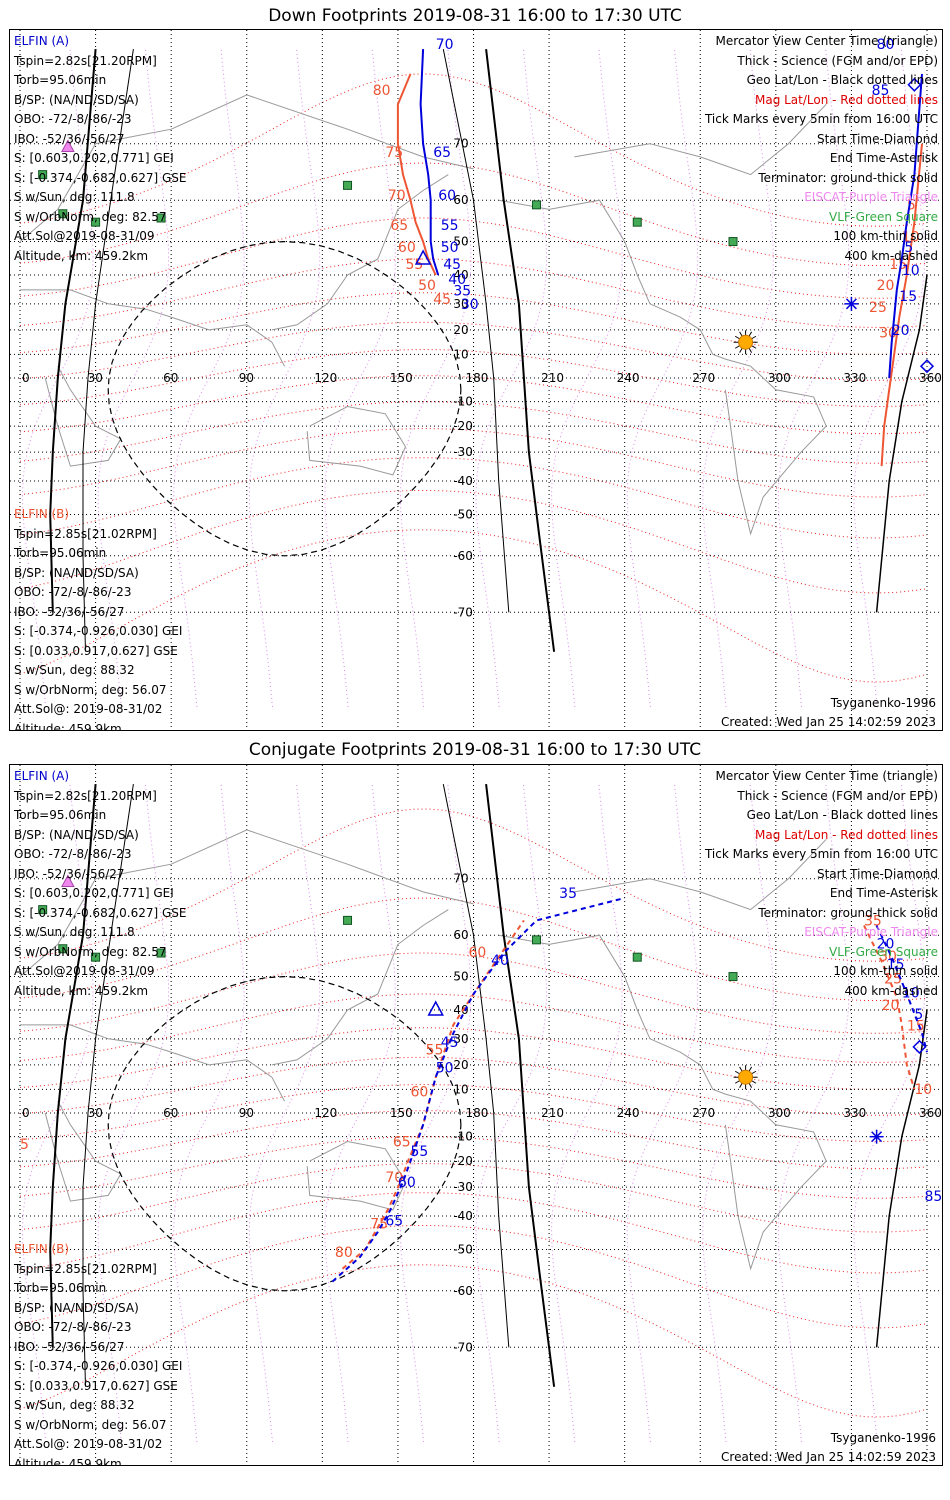 The height and width of the screenshot is (1500, 950). Describe the element at coordinates (85, 795) in the screenshot. I see `info-line: Tspin=2.82s[21.20RPM]` at that location.